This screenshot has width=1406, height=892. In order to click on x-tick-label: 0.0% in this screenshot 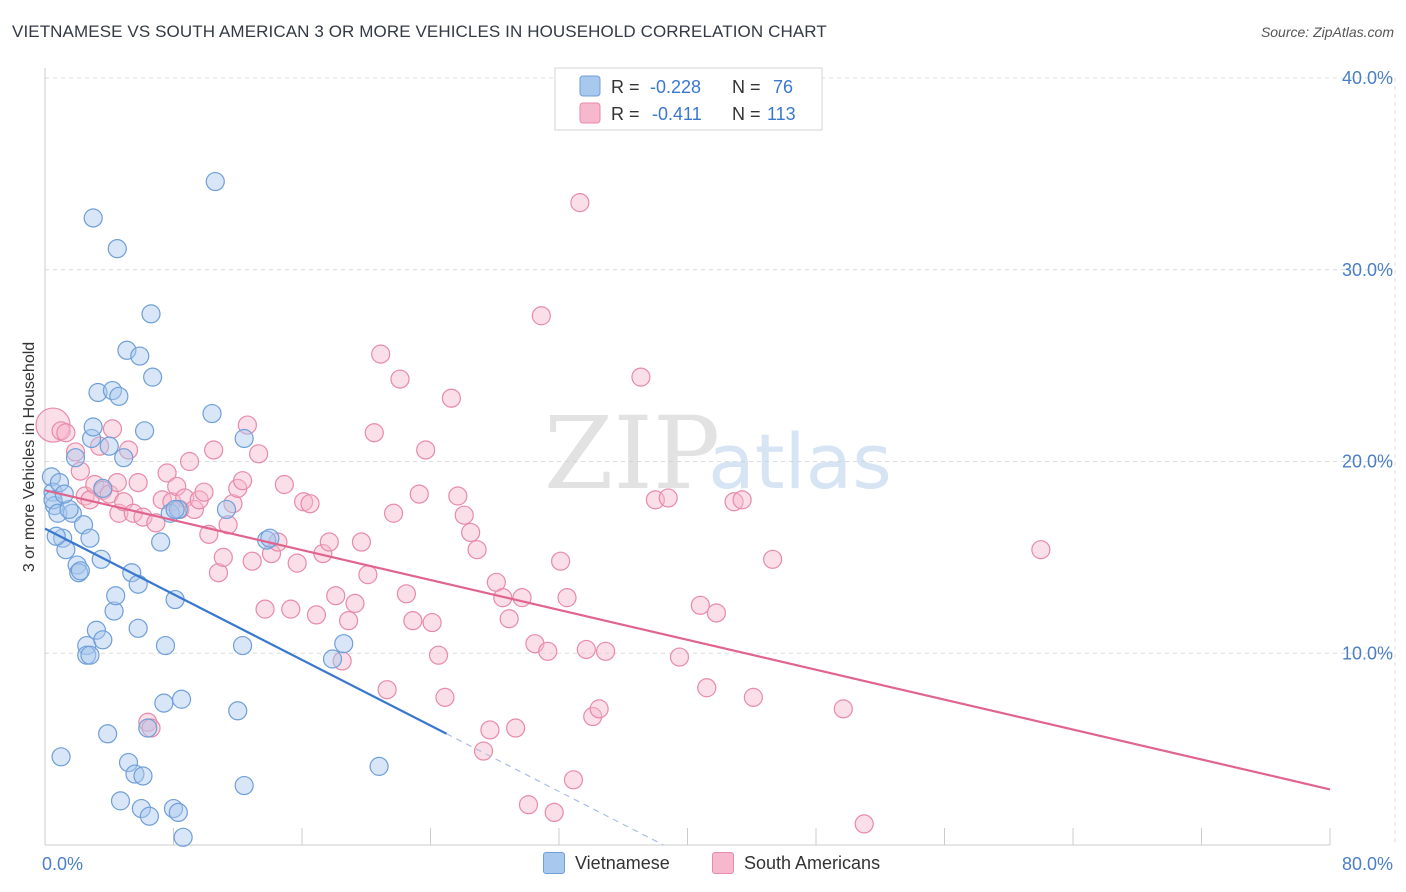, I will do `click(62, 864)`.